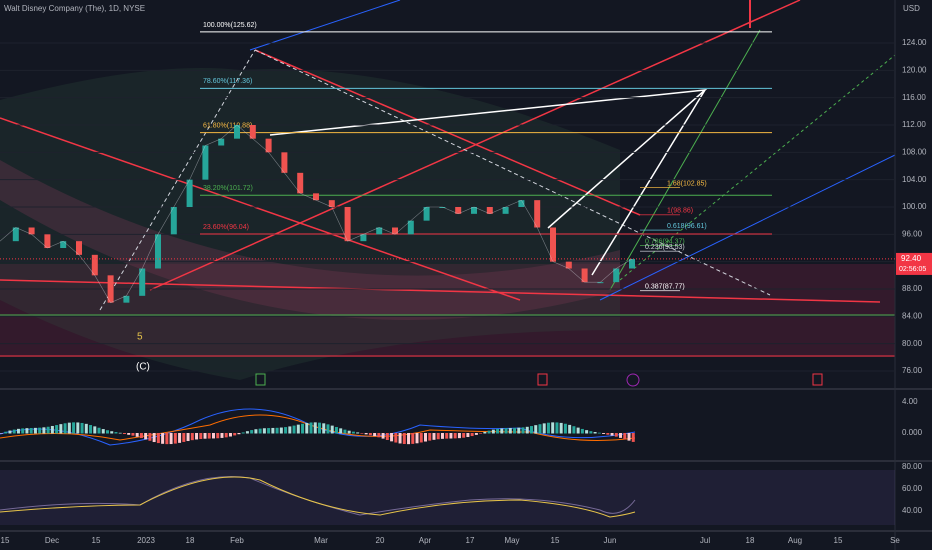 The image size is (932, 550). I want to click on date-tick: 17, so click(470, 540).